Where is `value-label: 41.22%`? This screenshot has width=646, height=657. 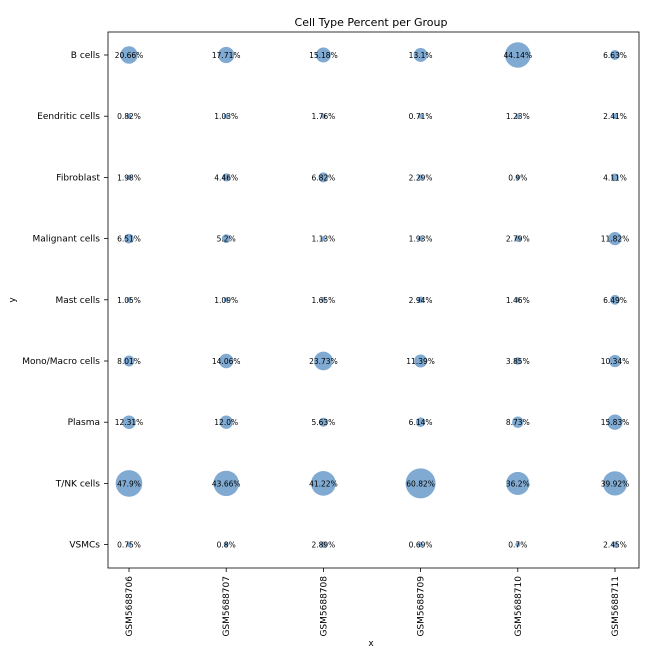 value-label: 41.22% is located at coordinates (323, 483).